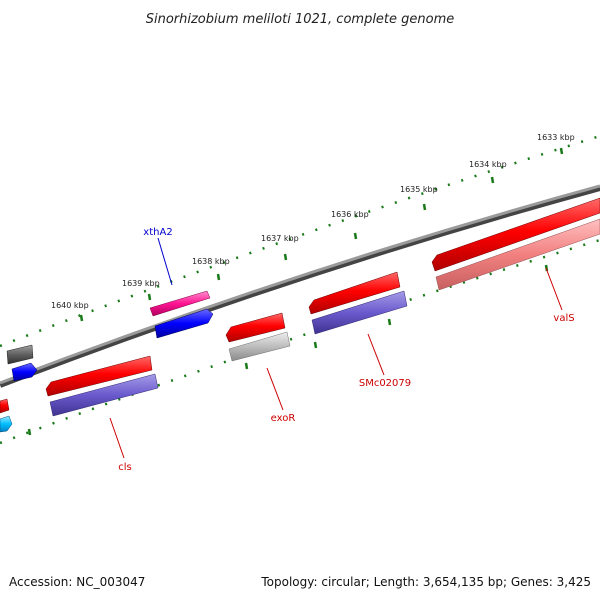 The height and width of the screenshot is (600, 600). What do you see at coordinates (141, 283) in the screenshot?
I see `kbp-label-1639: 1639 kbp` at bounding box center [141, 283].